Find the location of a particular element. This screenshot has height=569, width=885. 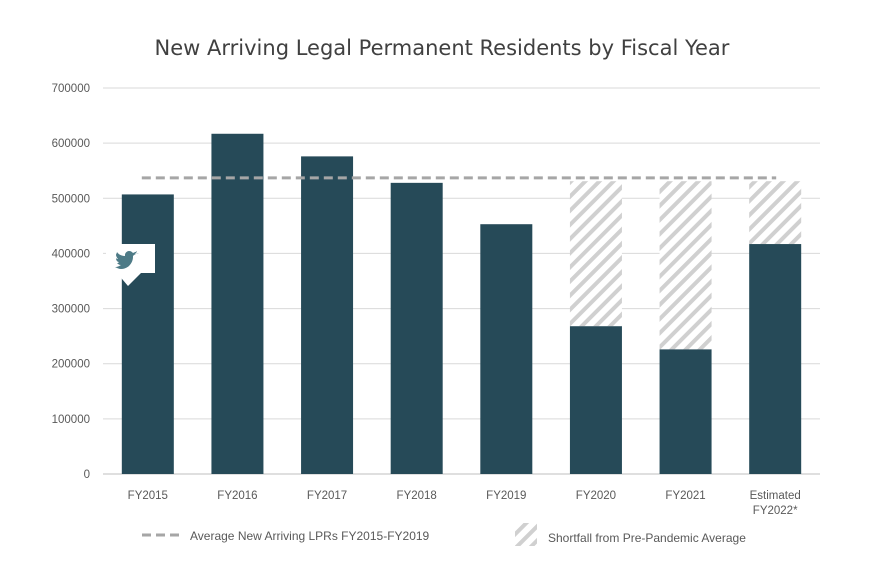

y-tick-label: 700000 is located at coordinates (71, 89).